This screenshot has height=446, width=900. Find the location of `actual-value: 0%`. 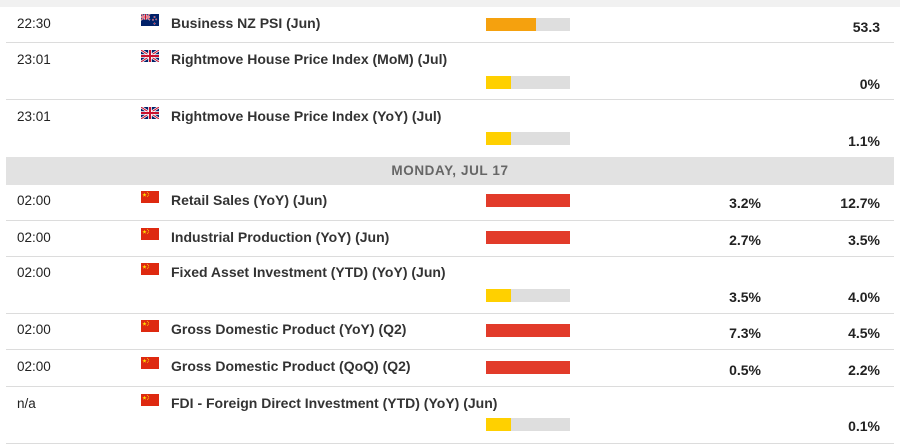

actual-value: 0% is located at coordinates (869, 84).